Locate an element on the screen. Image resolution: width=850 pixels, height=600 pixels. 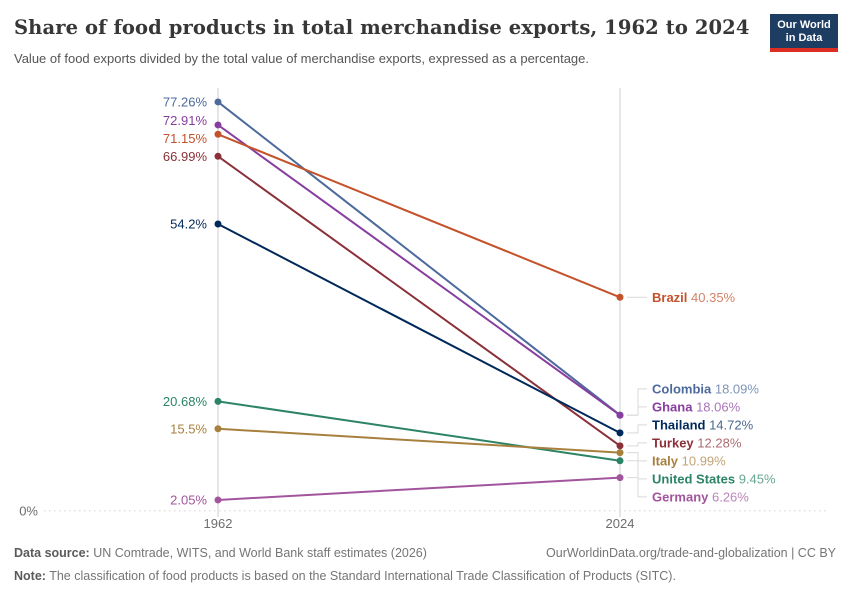
end-label-thailand: Thailand 14.72% is located at coordinates (703, 424).